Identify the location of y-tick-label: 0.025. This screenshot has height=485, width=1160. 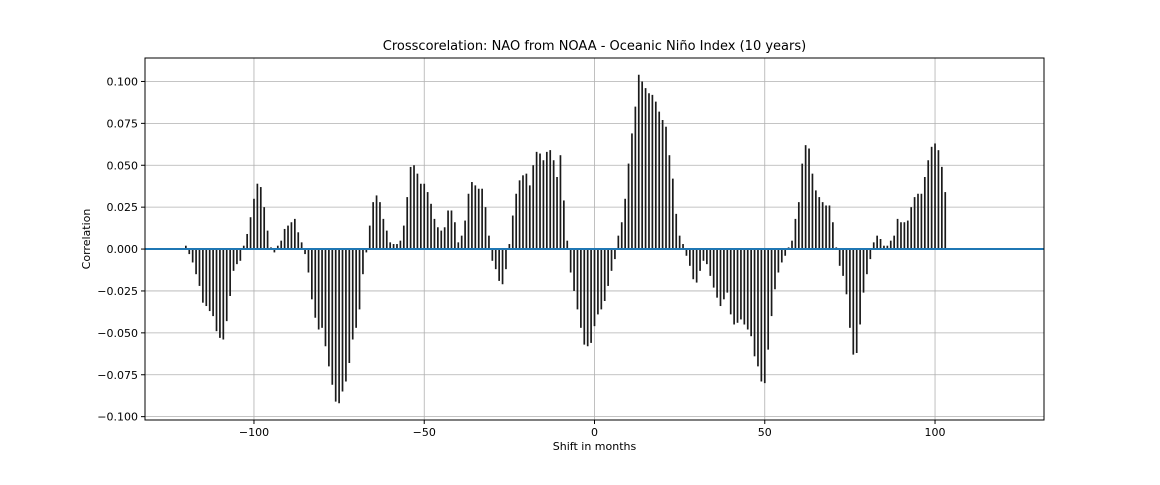
(123, 207).